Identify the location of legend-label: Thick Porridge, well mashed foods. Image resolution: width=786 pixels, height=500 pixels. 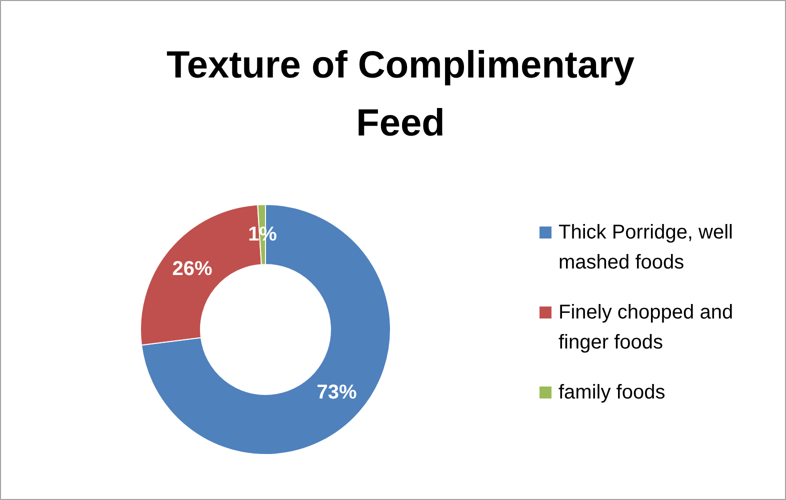
(646, 248).